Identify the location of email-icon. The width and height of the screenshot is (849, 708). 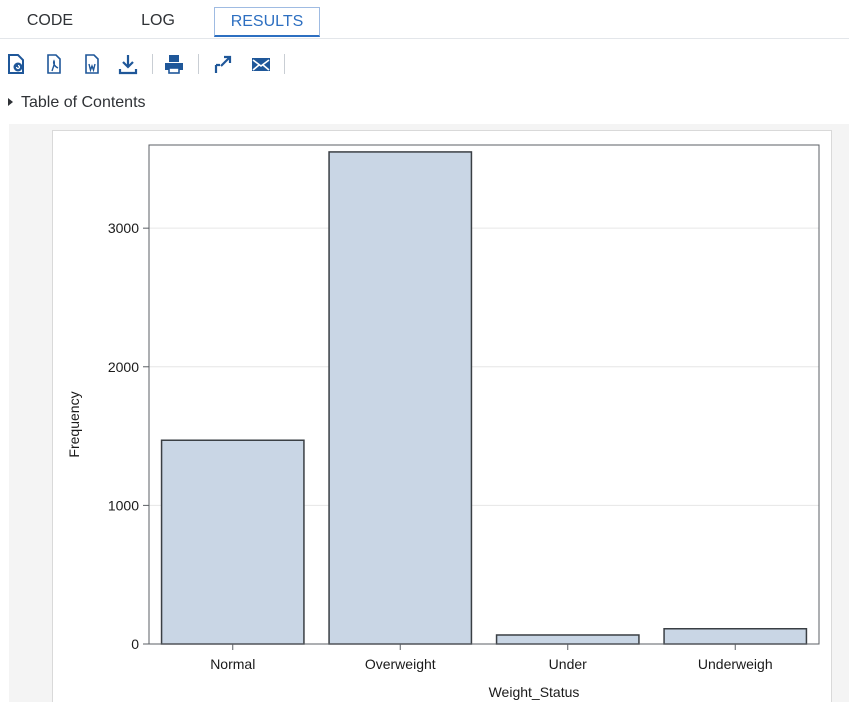
(261, 64).